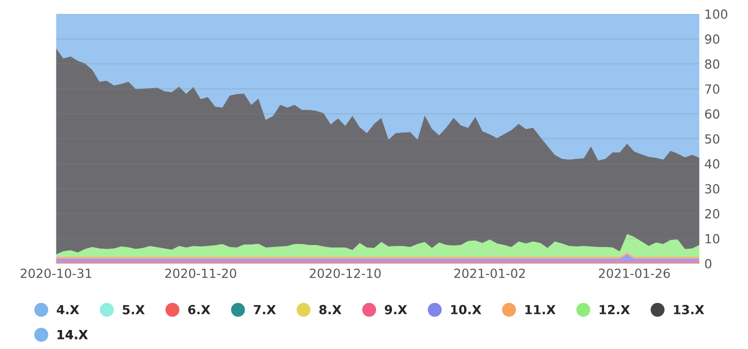 Image resolution: width=748 pixels, height=349 pixels. I want to click on y-tick-label: 10, so click(713, 239).